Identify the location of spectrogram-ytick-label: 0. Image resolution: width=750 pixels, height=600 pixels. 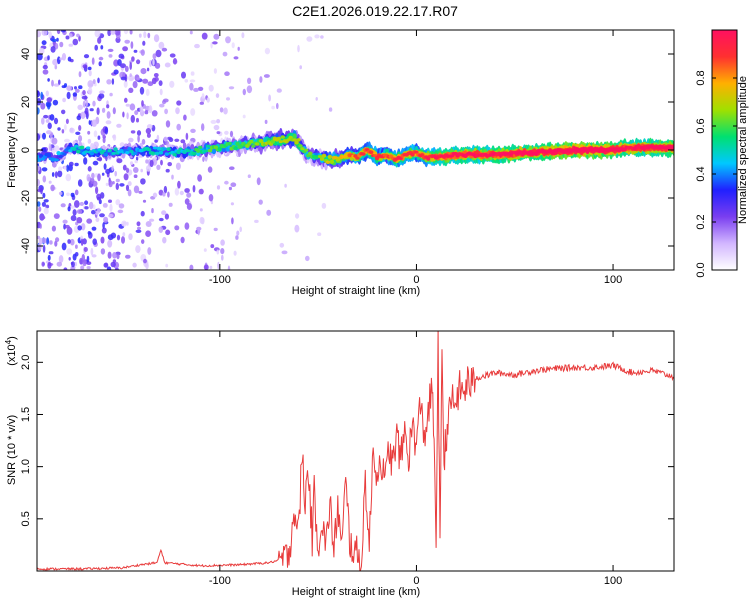
(26, 150).